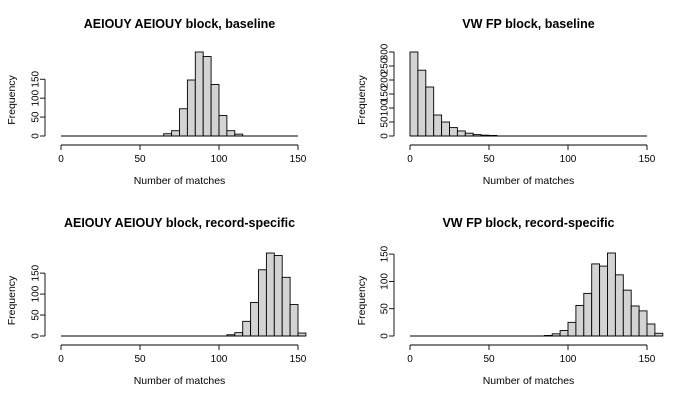  Describe the element at coordinates (362, 300) in the screenshot. I see `panel-4-y-label: Frequency` at that location.